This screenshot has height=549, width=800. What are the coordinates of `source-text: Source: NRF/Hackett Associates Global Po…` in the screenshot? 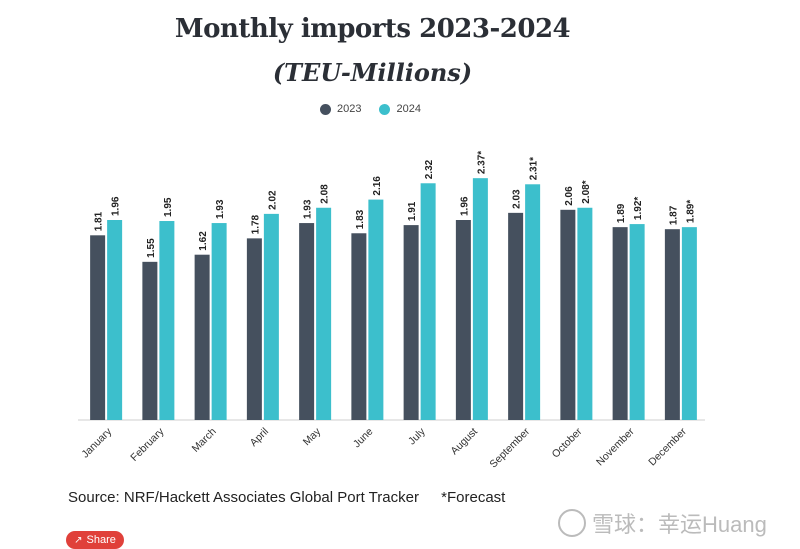 It's located at (243, 497).